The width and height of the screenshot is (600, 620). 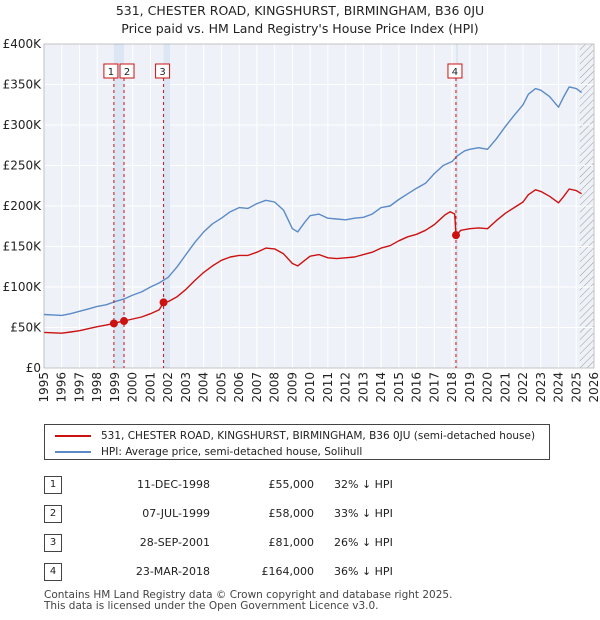 What do you see at coordinates (53, 485) in the screenshot?
I see `sale-number-badge: 1` at bounding box center [53, 485].